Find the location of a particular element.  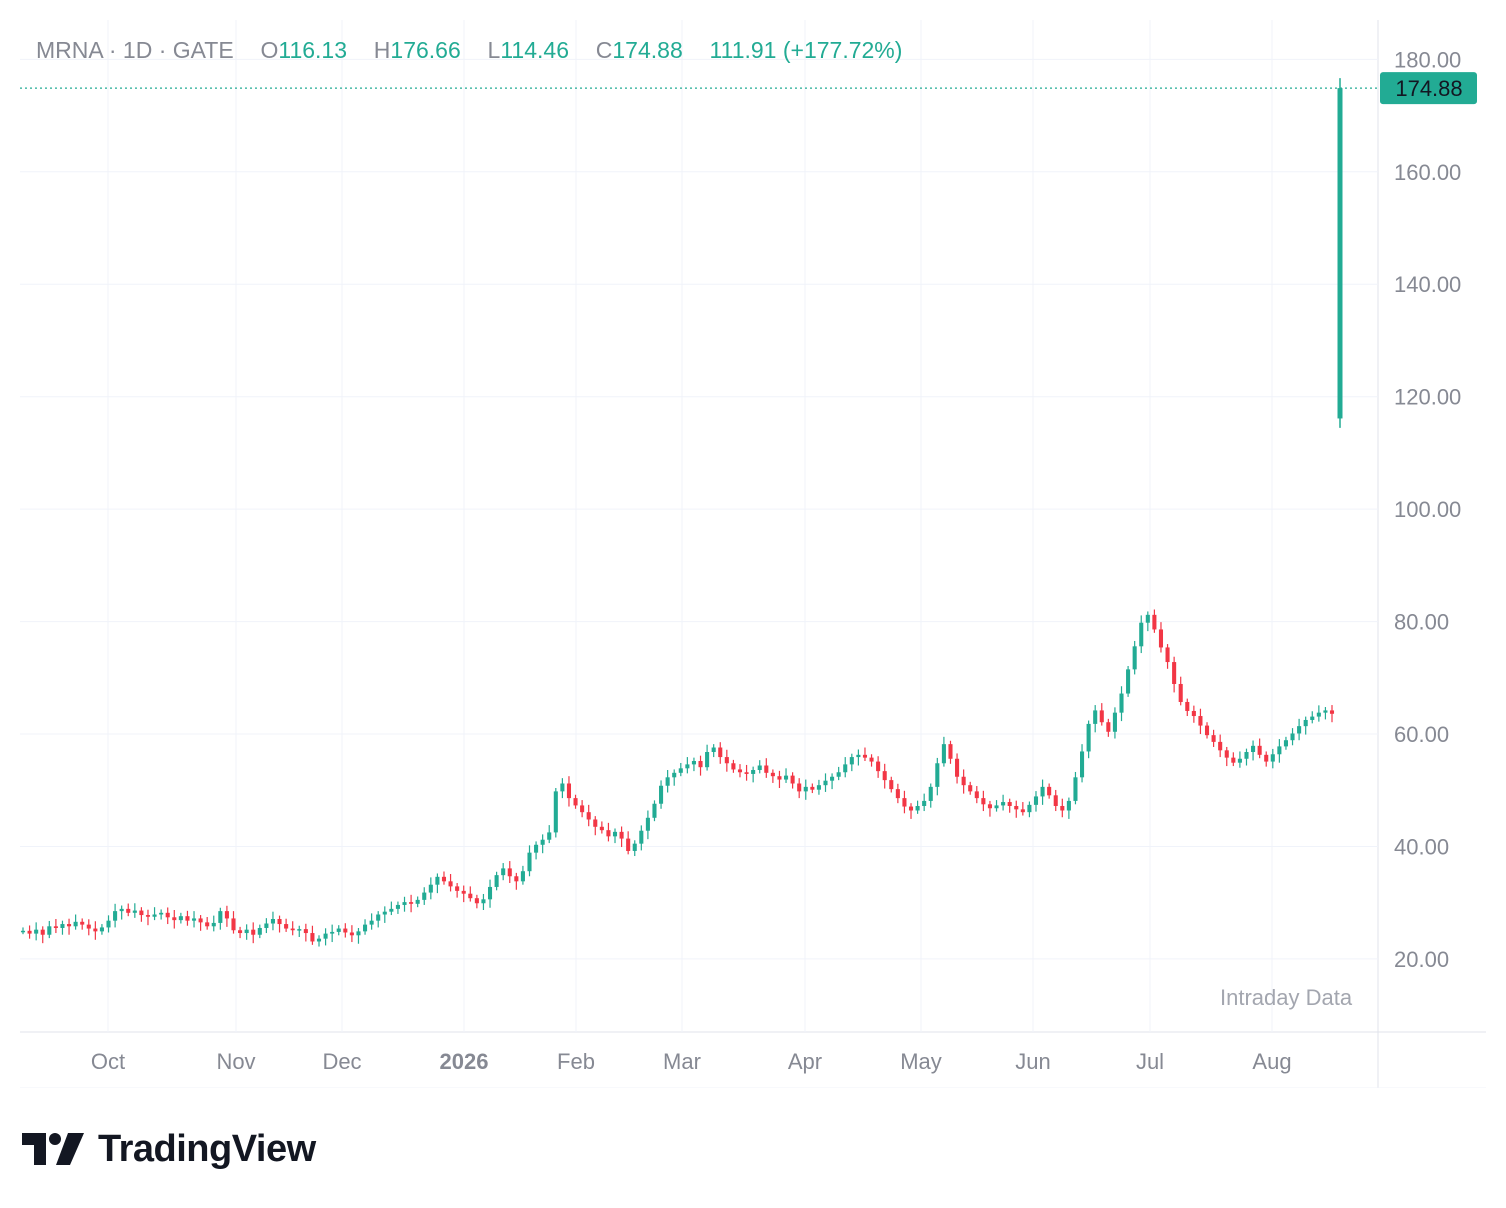

x-tick-label: May is located at coordinates (921, 1061).